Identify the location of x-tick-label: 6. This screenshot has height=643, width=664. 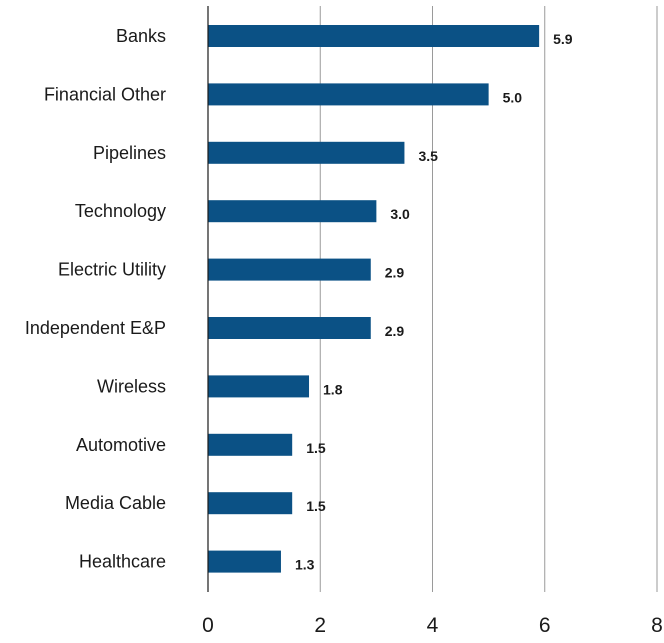
(545, 625).